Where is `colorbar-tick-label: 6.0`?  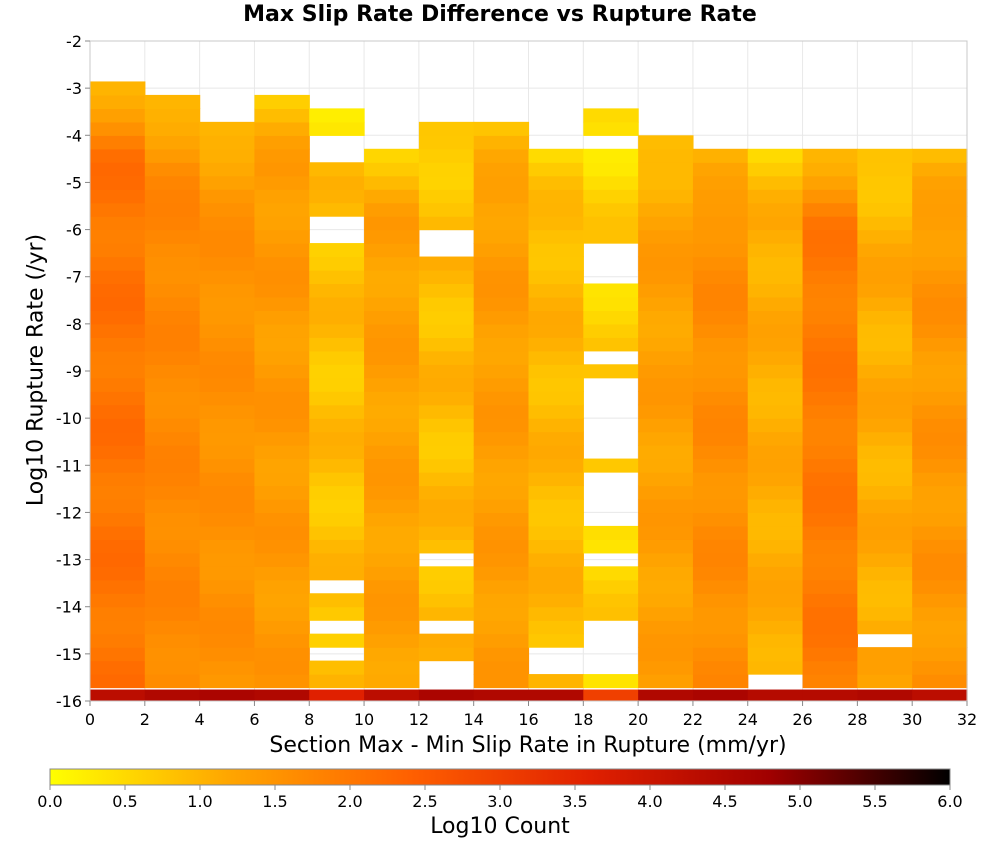
colorbar-tick-label: 6.0 is located at coordinates (949, 801).